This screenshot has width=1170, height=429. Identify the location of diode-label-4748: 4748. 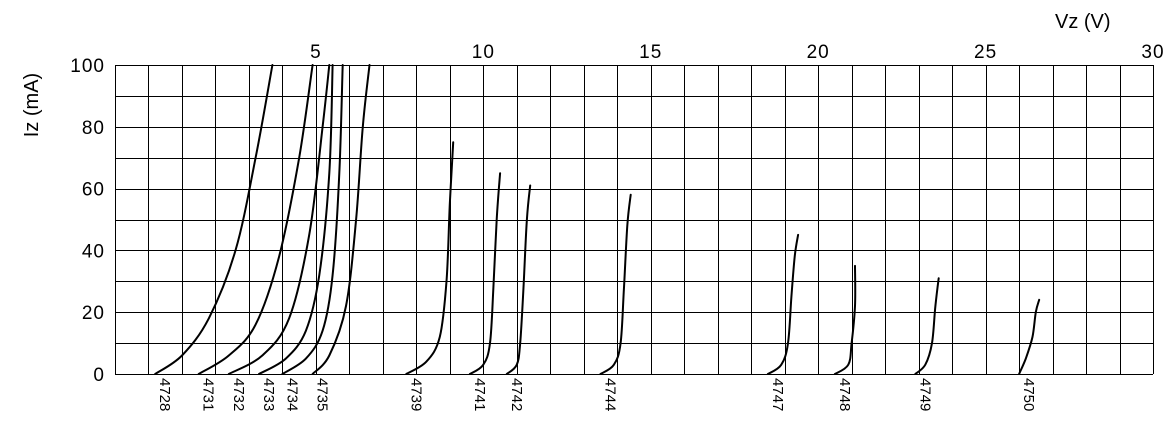
(844, 394).